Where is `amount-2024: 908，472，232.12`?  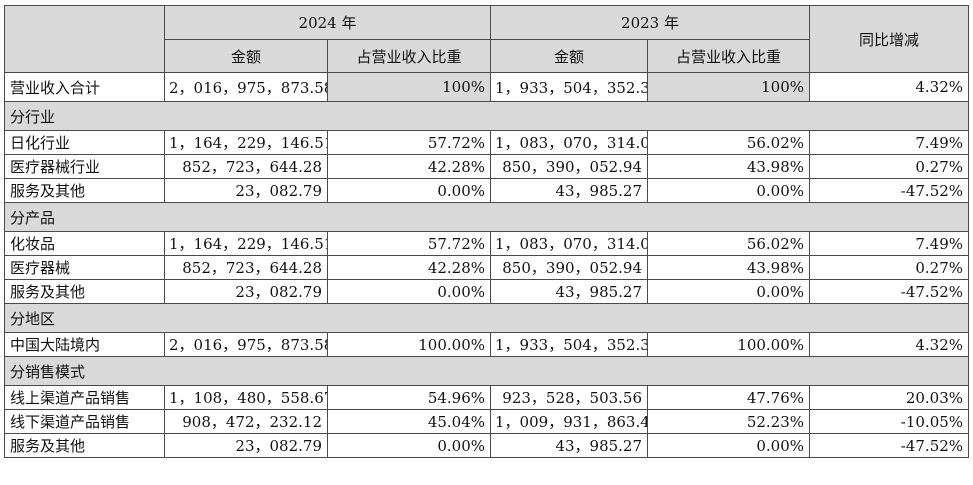
amount-2024: 908，472，232.12 is located at coordinates (246, 421).